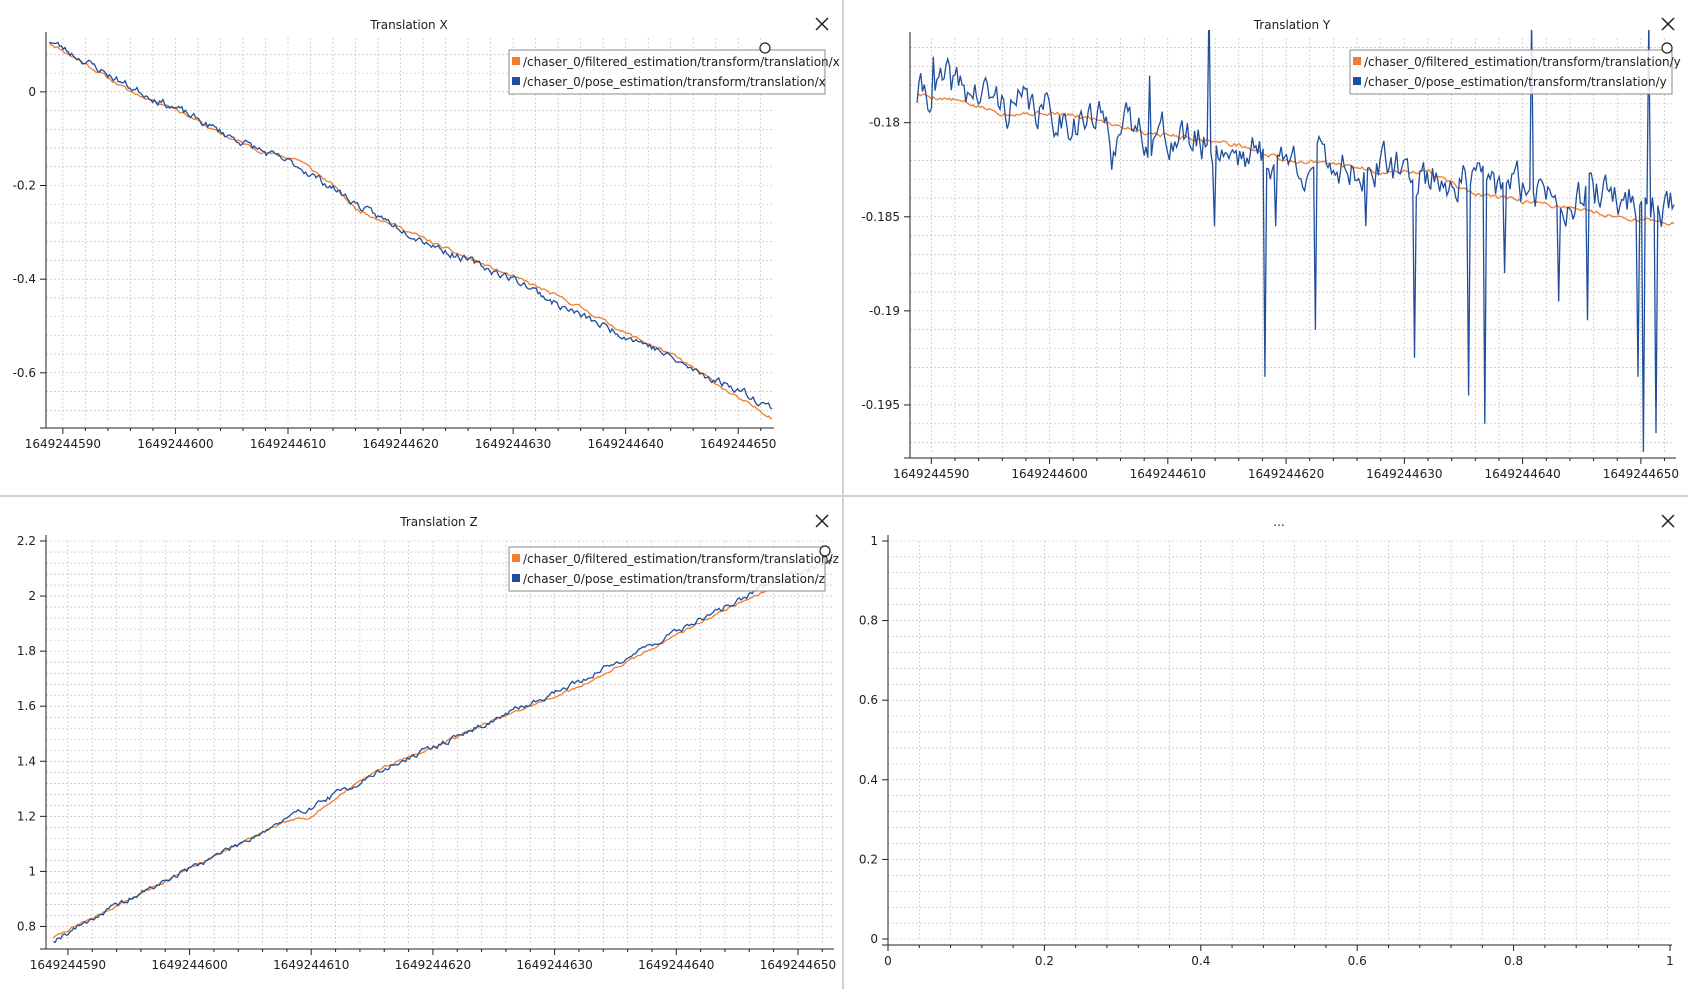 The image size is (1688, 989). I want to click on y-tick-label: 0.4, so click(868, 780).